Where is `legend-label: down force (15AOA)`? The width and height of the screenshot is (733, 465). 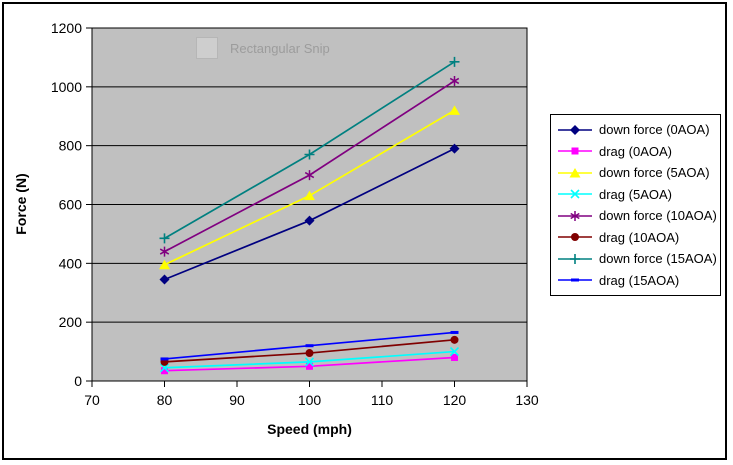 legend-label: down force (15AOA) is located at coordinates (658, 259).